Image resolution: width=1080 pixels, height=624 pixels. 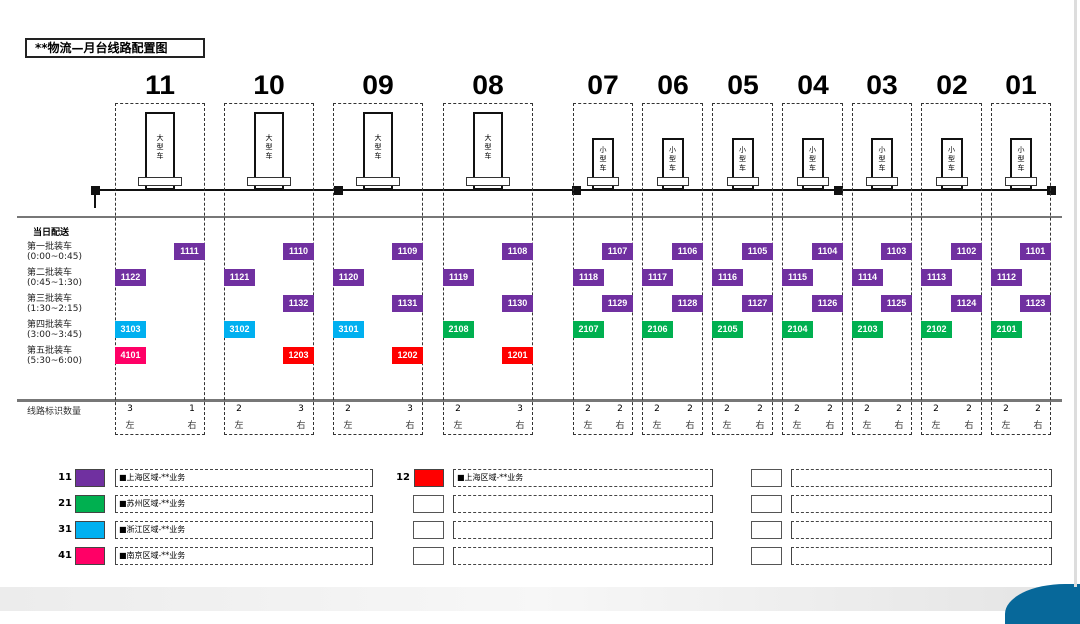 What do you see at coordinates (727, 277) in the screenshot?
I see `route-badge: 1116` at bounding box center [727, 277].